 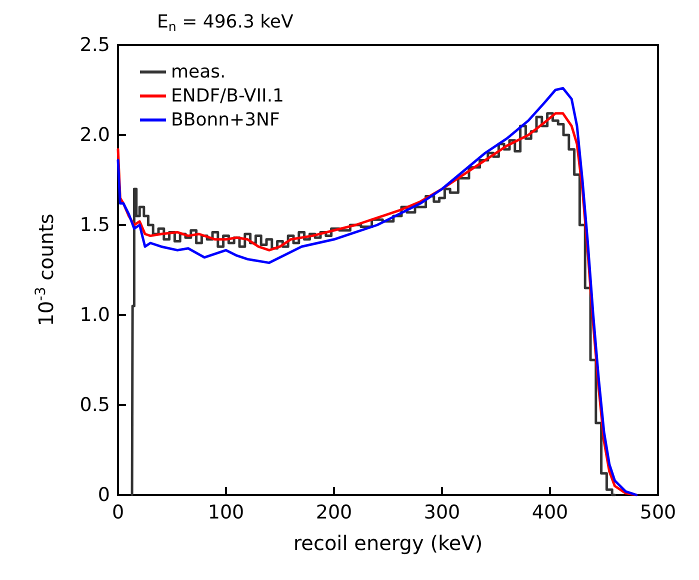 What do you see at coordinates (334, 513) in the screenshot?
I see `x-tick-label: 200` at bounding box center [334, 513].